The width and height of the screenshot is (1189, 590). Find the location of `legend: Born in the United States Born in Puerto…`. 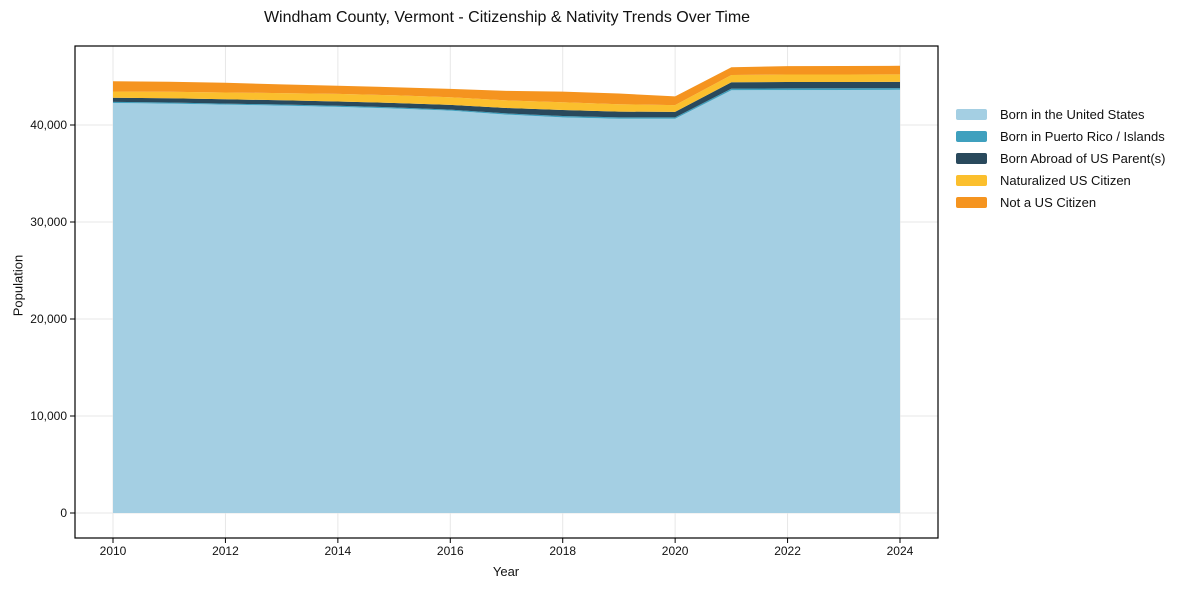

legend: Born in the United States Born in Puerto… is located at coordinates (1060, 158).